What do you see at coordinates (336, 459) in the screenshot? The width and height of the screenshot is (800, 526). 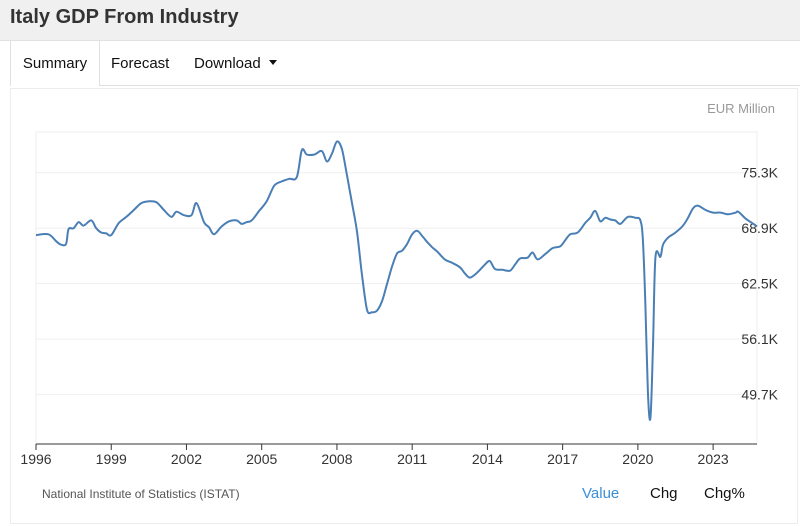 I see `x-tick-label: 2008` at bounding box center [336, 459].